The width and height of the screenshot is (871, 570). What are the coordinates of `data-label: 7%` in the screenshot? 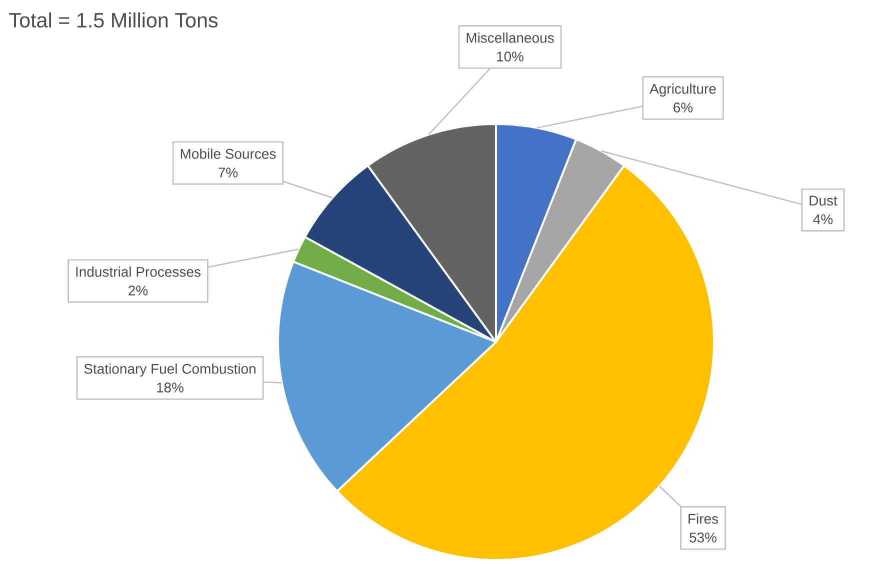 It's located at (228, 173).